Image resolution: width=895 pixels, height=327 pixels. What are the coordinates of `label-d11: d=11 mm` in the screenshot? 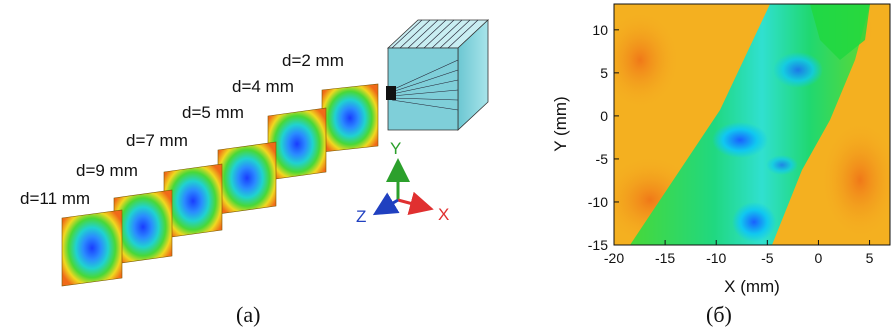 It's located at (55, 198).